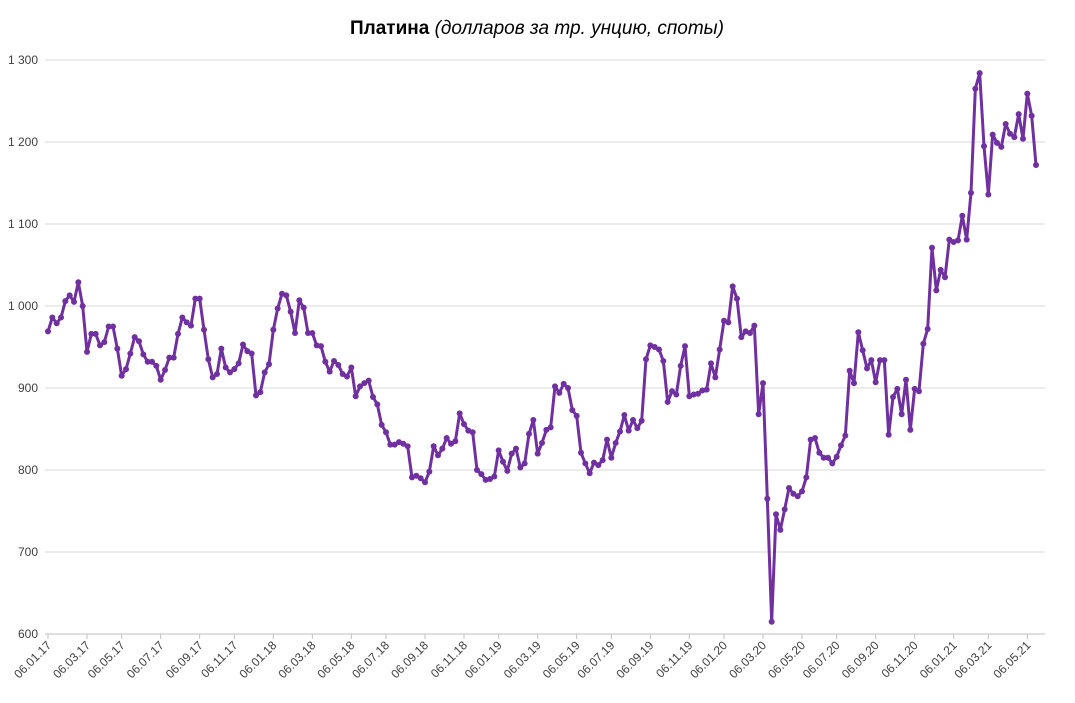 This screenshot has height=703, width=1075. Describe the element at coordinates (1012, 659) in the screenshot. I see `x-tick-label: 06.05.21` at that location.